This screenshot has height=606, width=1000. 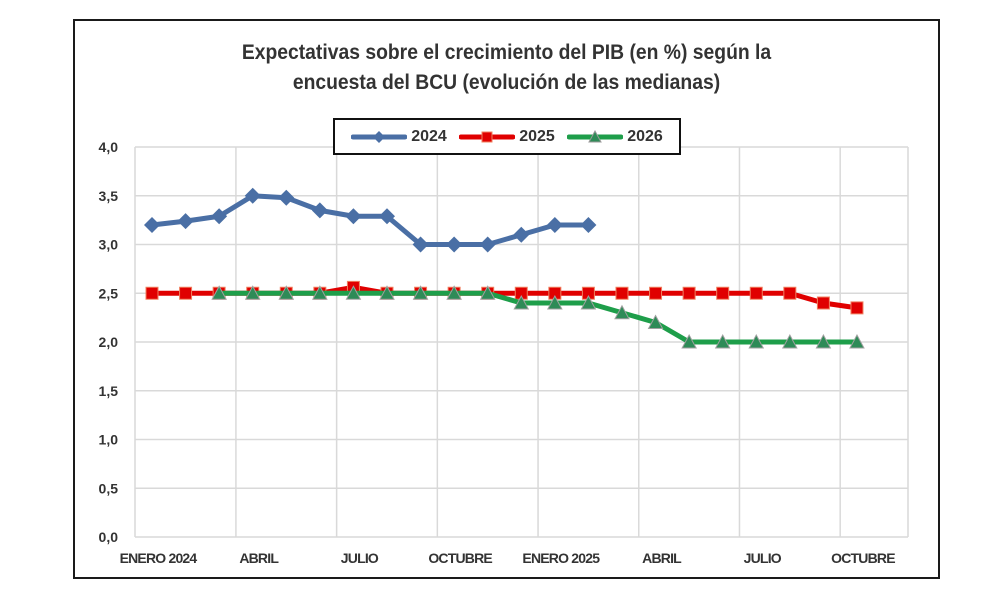 I want to click on legend: 2024 2025 2026, so click(x=507, y=136).